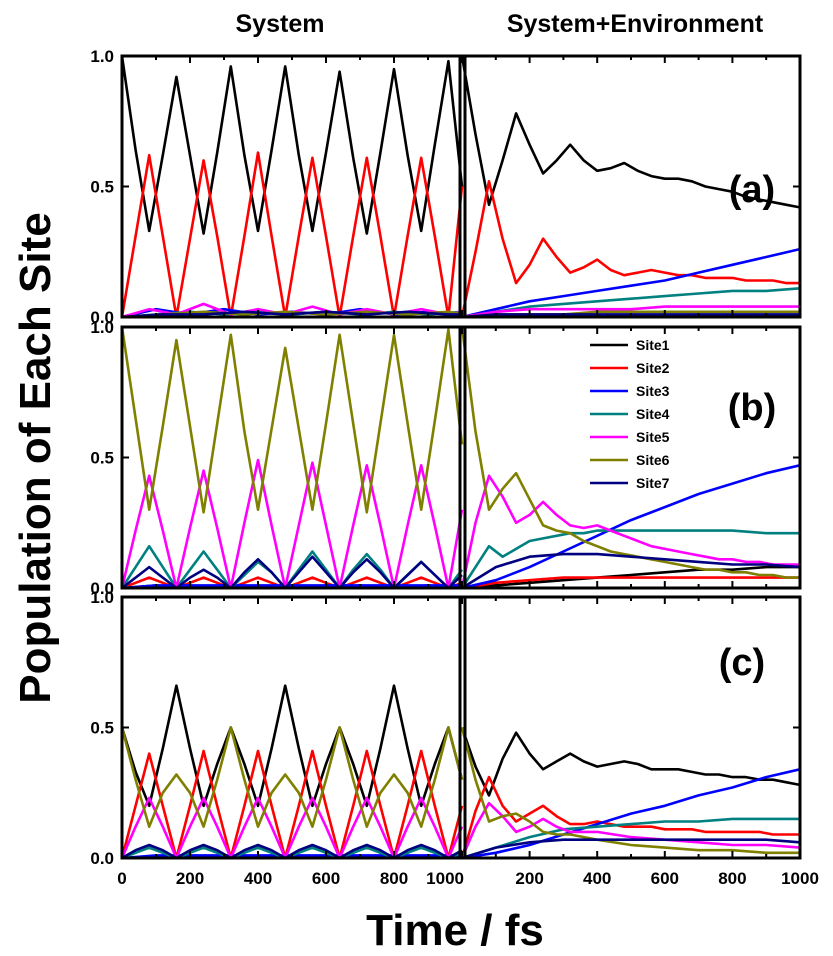 The width and height of the screenshot is (833, 956). Describe the element at coordinates (630, 302) in the screenshot. I see `series-environment-site4-panel-a` at that location.